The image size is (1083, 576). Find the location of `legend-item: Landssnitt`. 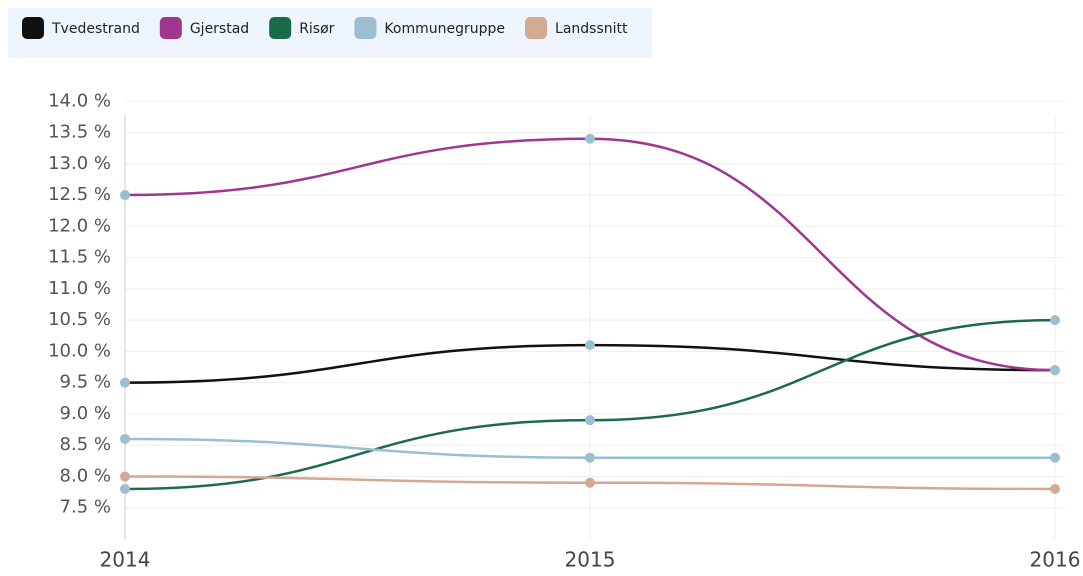

legend-item: Landssnitt is located at coordinates (576, 28).